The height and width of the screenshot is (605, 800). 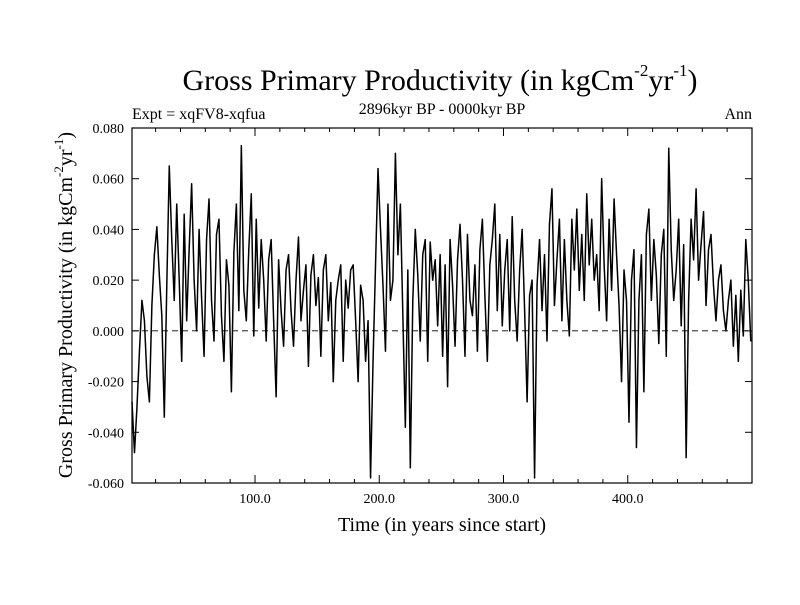 I want to click on season-label: Ann, so click(x=738, y=114).